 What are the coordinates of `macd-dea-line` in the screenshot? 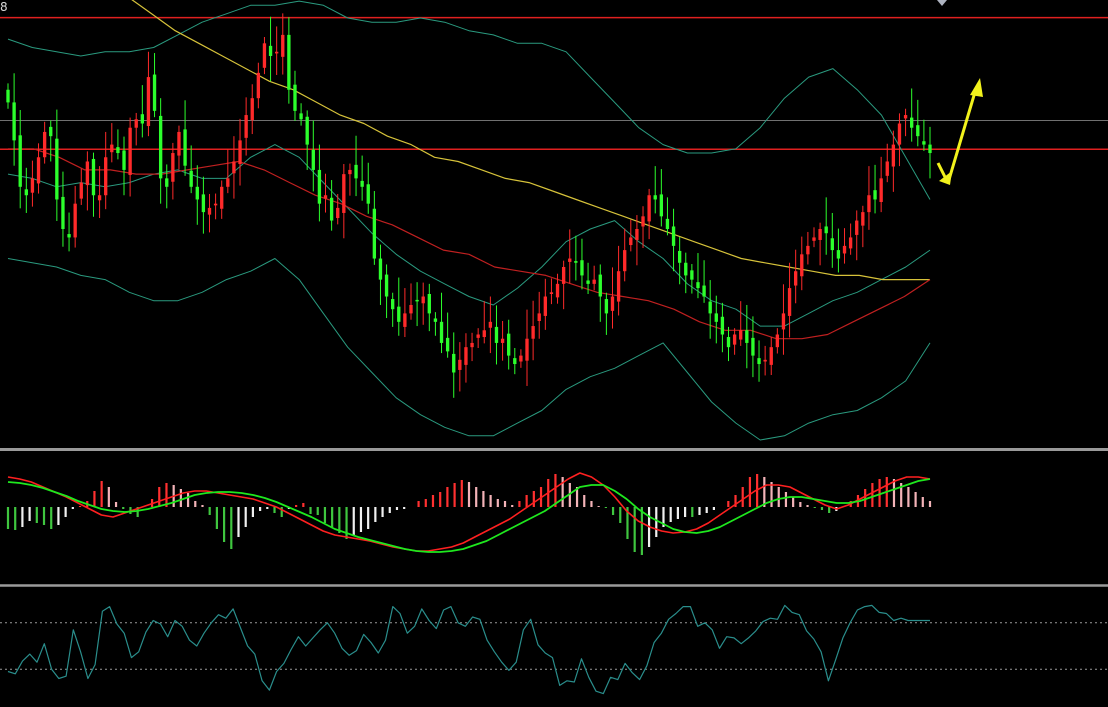 It's located at (469, 515).